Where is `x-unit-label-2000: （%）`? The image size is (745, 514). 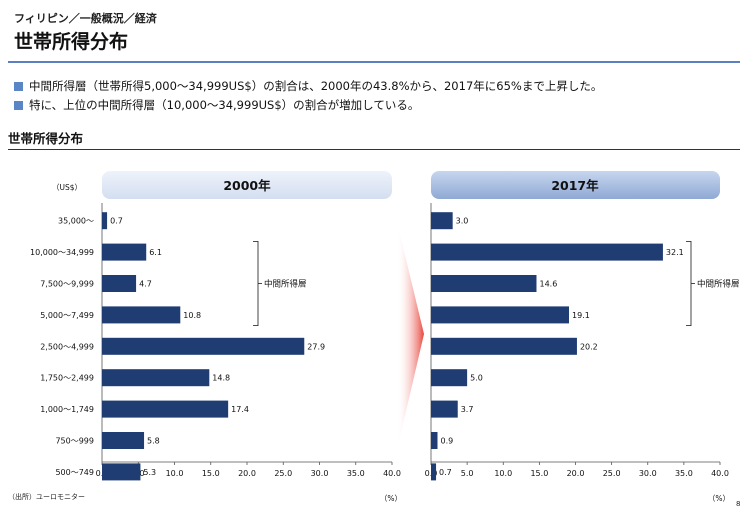 x-unit-label-2000: （%） is located at coordinates (391, 498).